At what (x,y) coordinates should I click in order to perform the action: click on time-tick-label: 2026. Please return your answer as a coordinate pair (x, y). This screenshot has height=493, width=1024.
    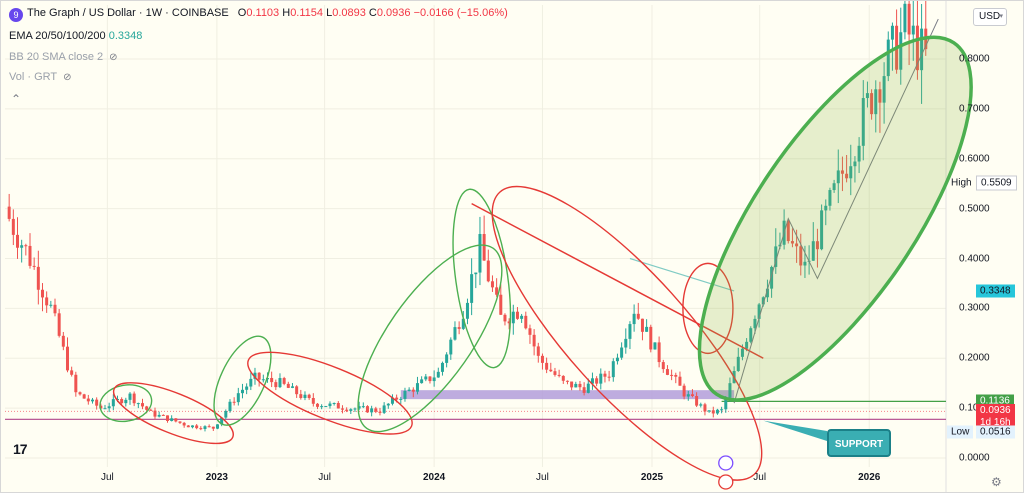
    Looking at the image, I should click on (869, 477).